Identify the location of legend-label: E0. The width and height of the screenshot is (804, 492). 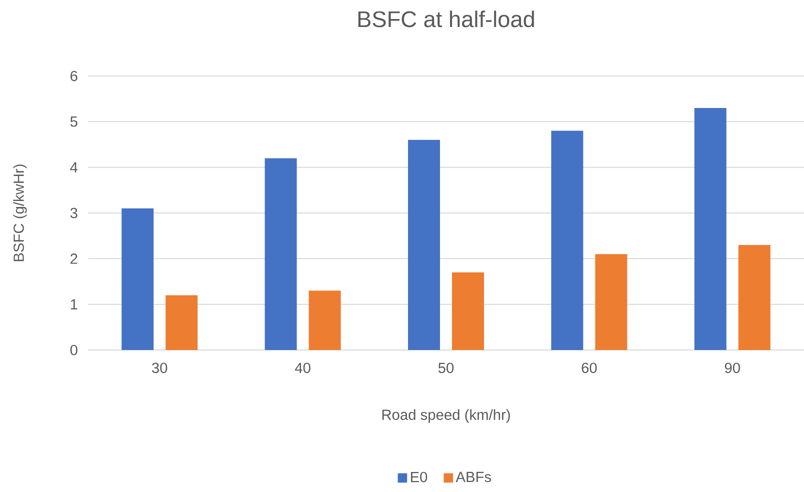
(419, 477).